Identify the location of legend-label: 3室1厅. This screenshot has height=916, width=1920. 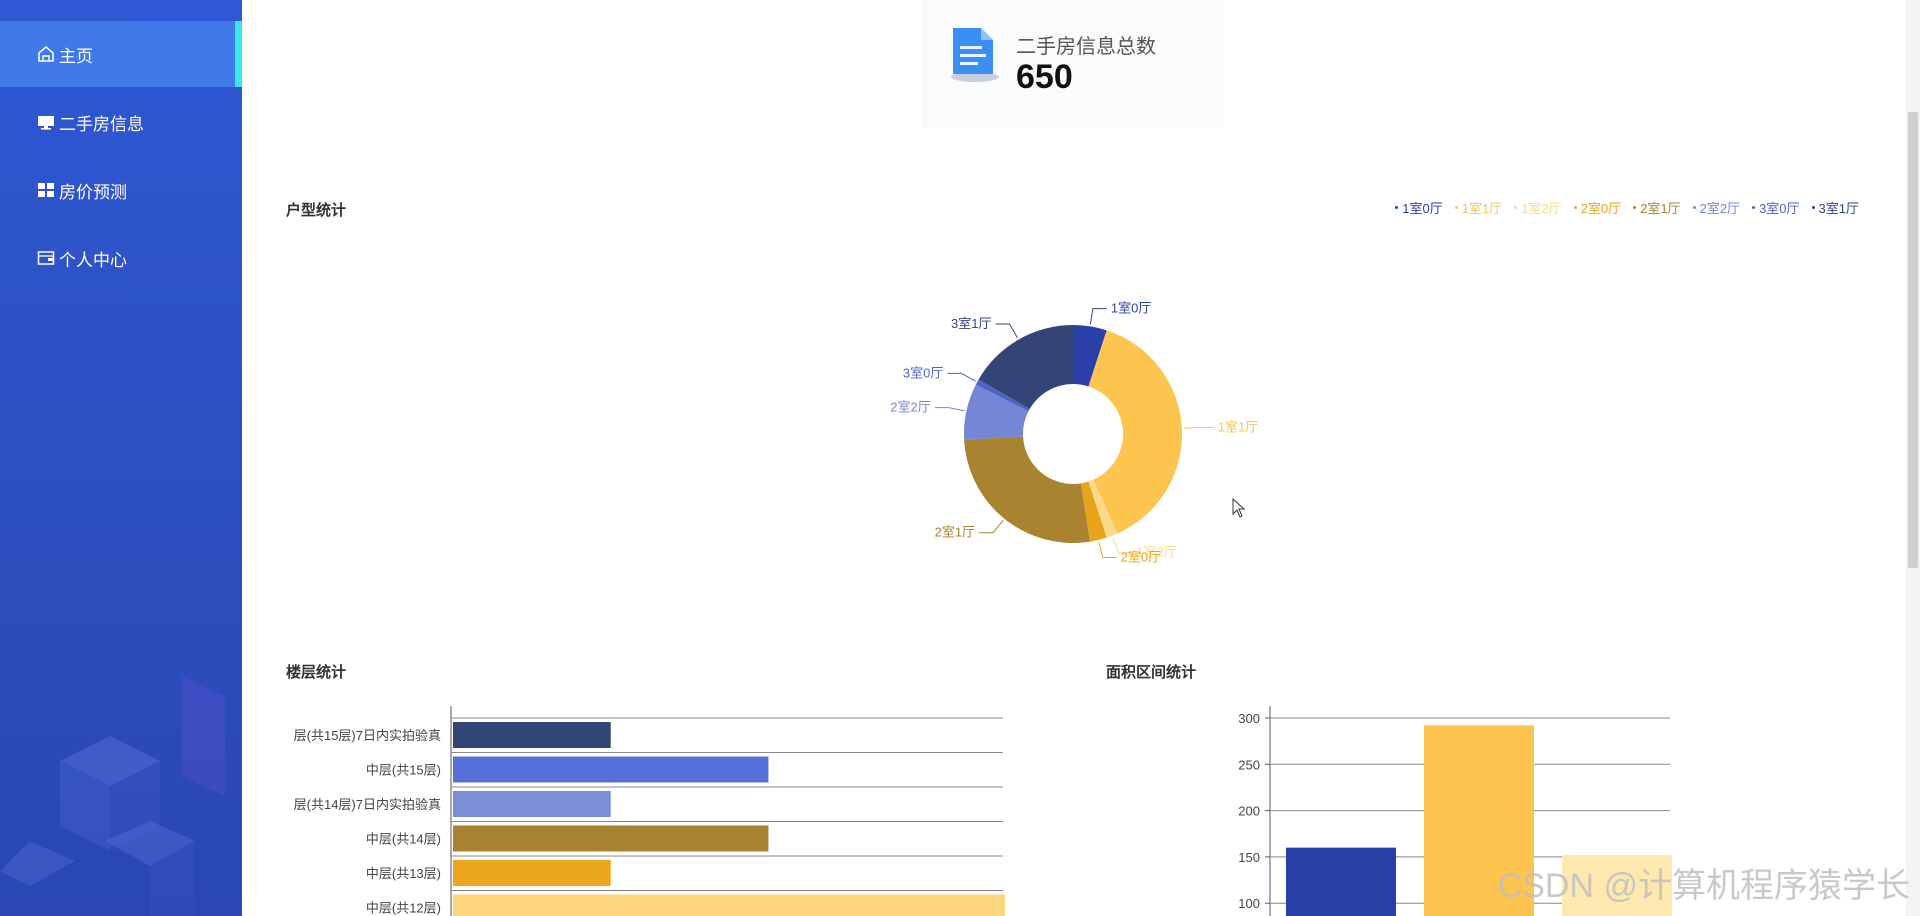
(1838, 208).